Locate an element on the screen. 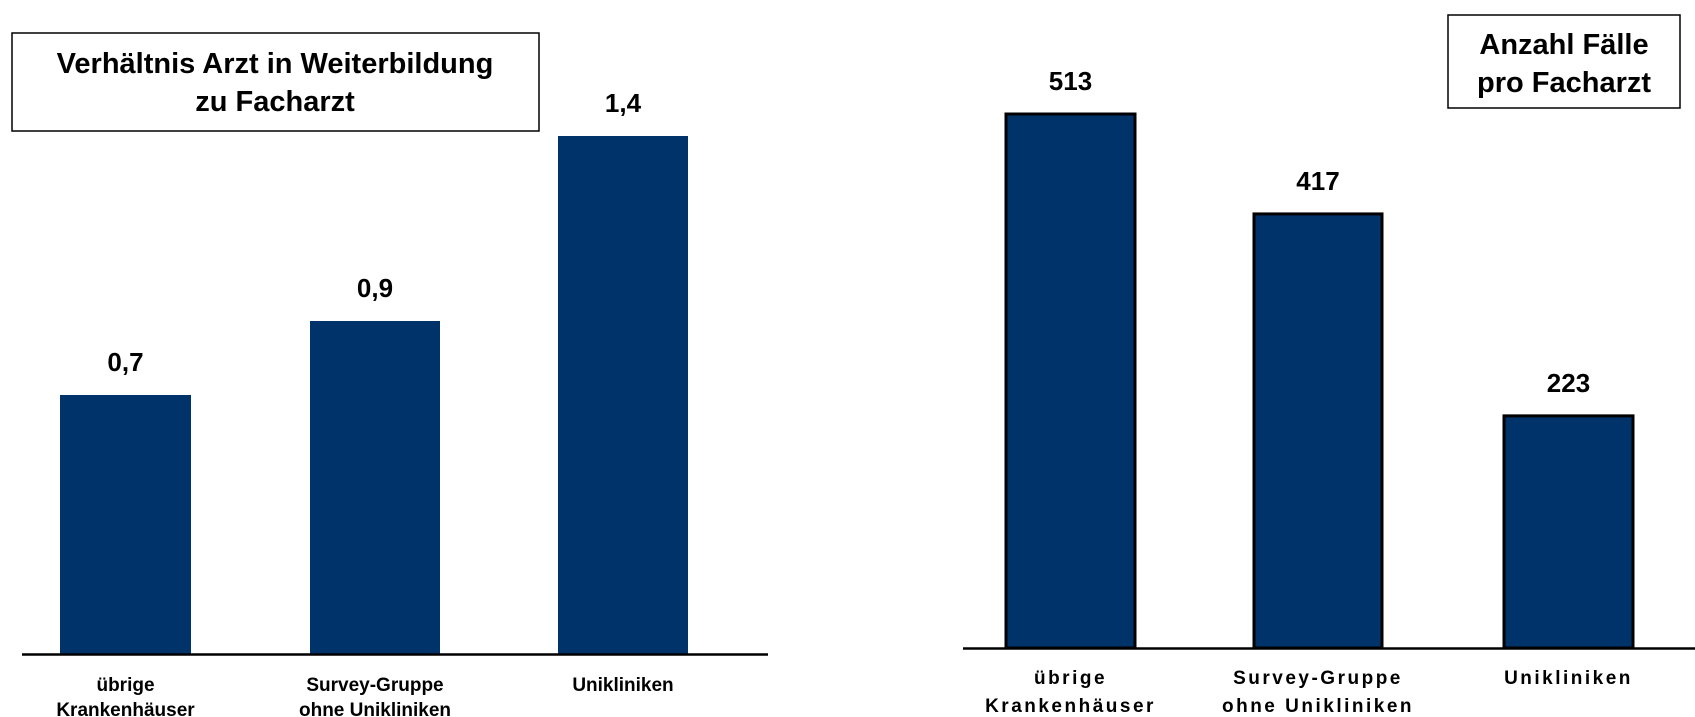 Image resolution: width=1695 pixels, height=717 pixels. chart-title: zu Facharzt is located at coordinates (275, 102).